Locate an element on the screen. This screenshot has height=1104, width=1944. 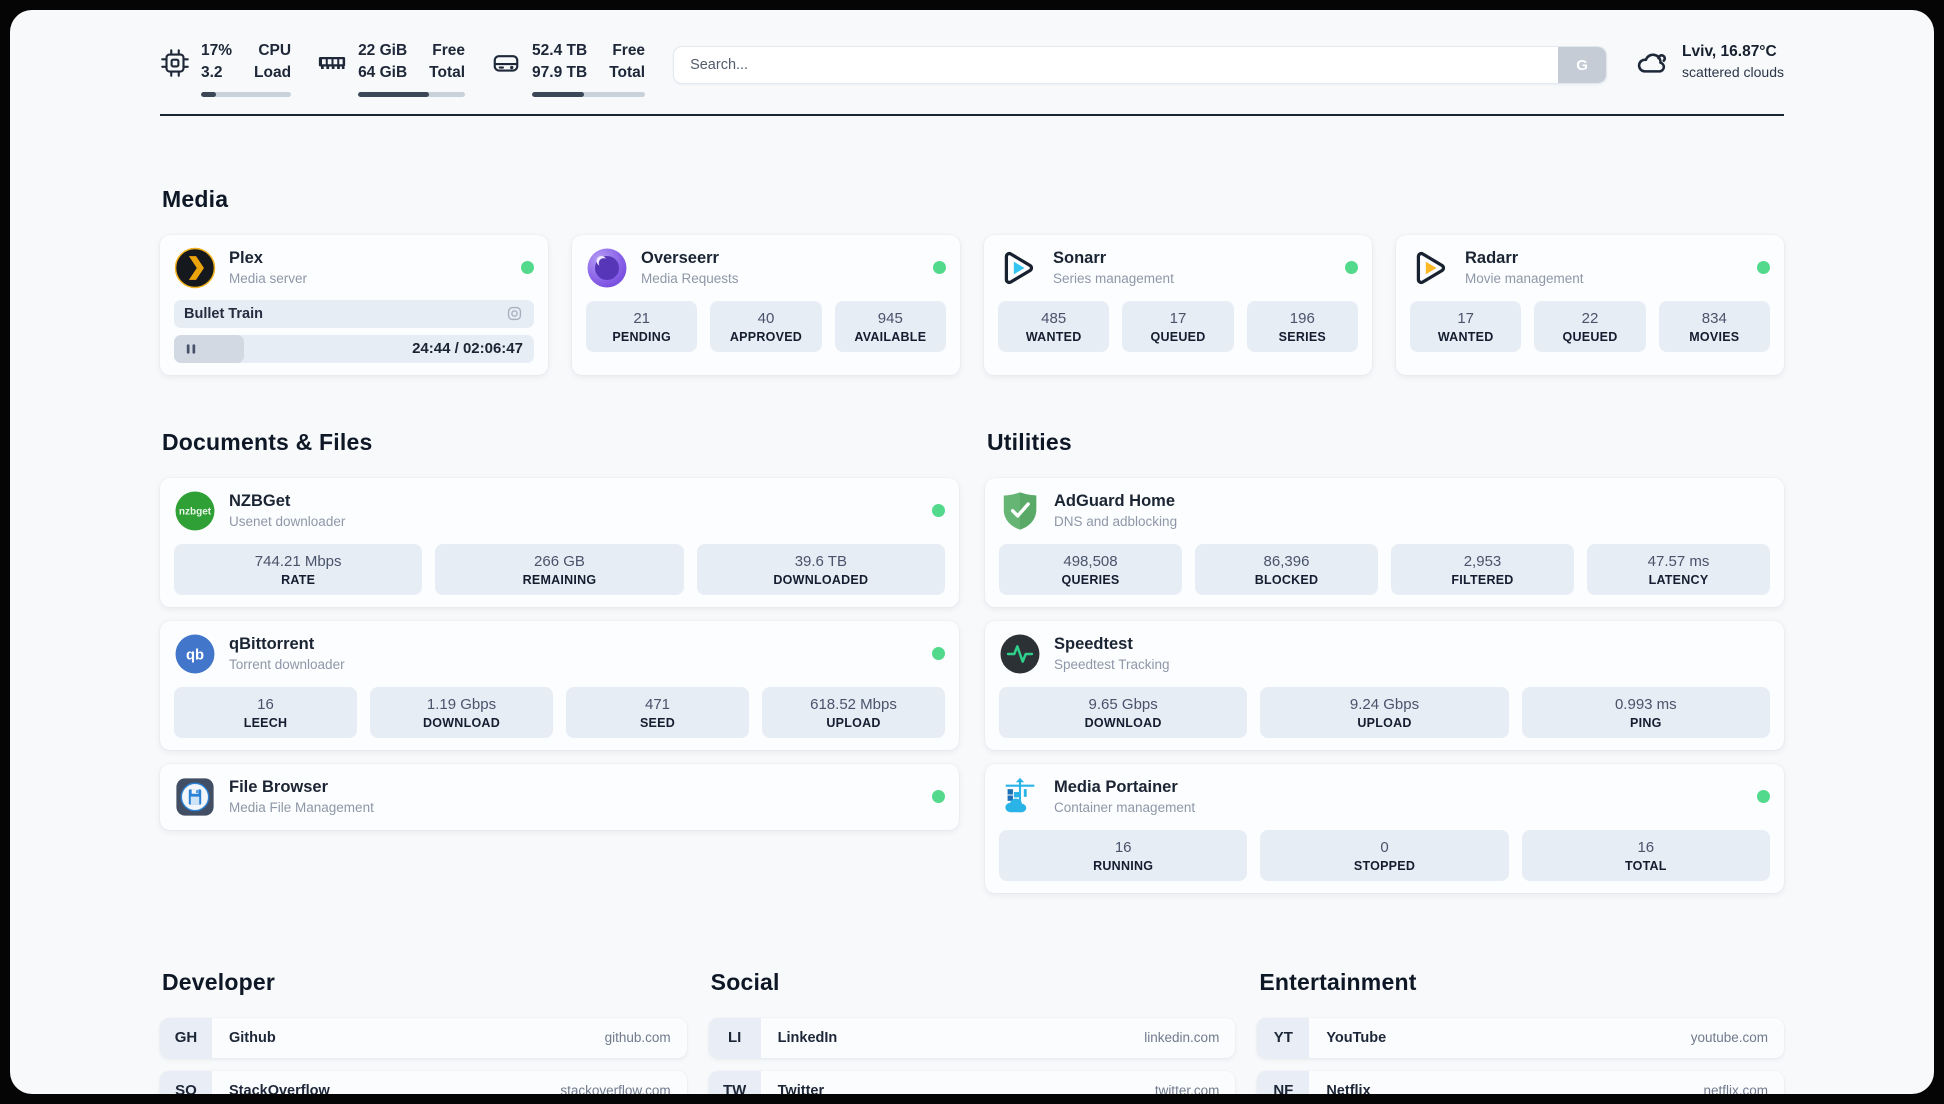
metric-box: 17 WANTED is located at coordinates (1466, 326).